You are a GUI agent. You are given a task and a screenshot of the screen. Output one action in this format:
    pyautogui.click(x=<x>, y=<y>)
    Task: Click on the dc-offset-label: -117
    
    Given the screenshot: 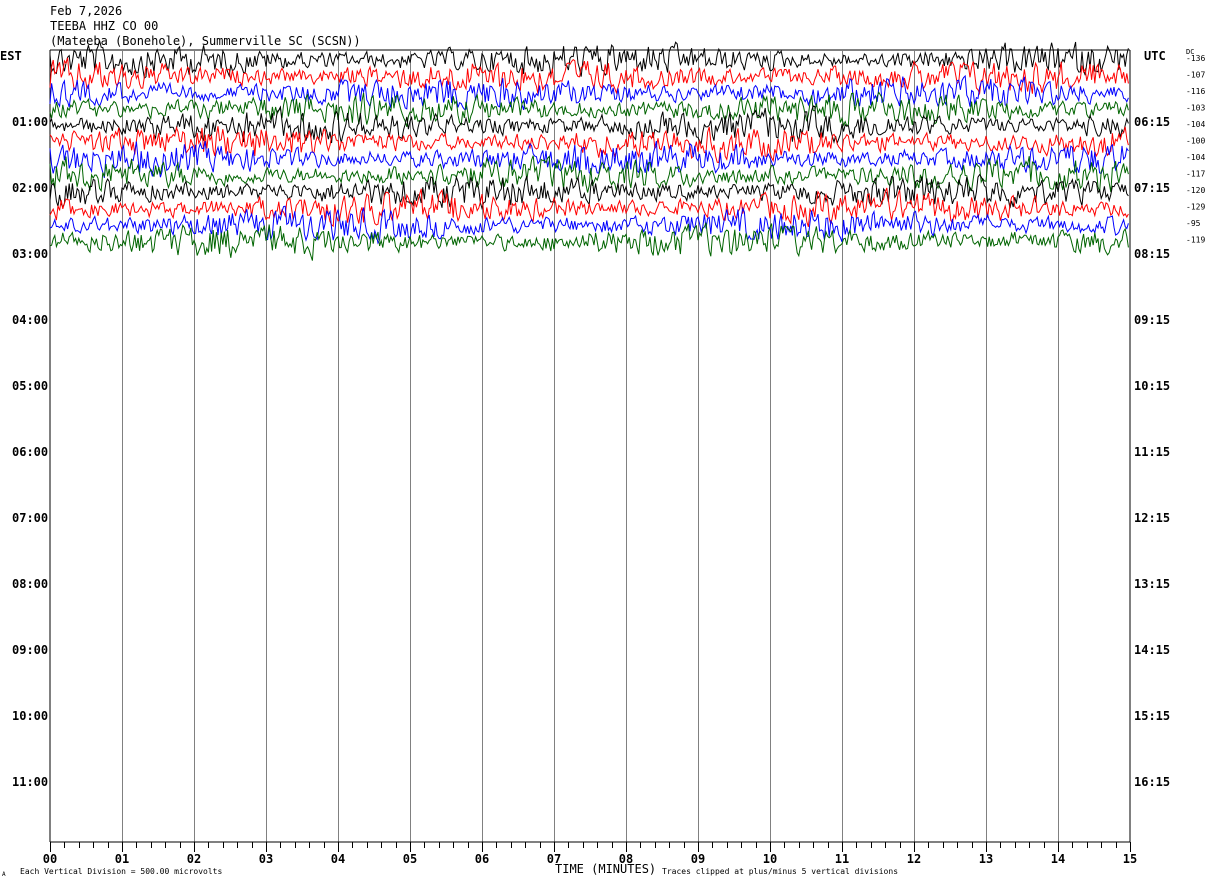 What is the action you would take?
    pyautogui.click(x=1195, y=174)
    